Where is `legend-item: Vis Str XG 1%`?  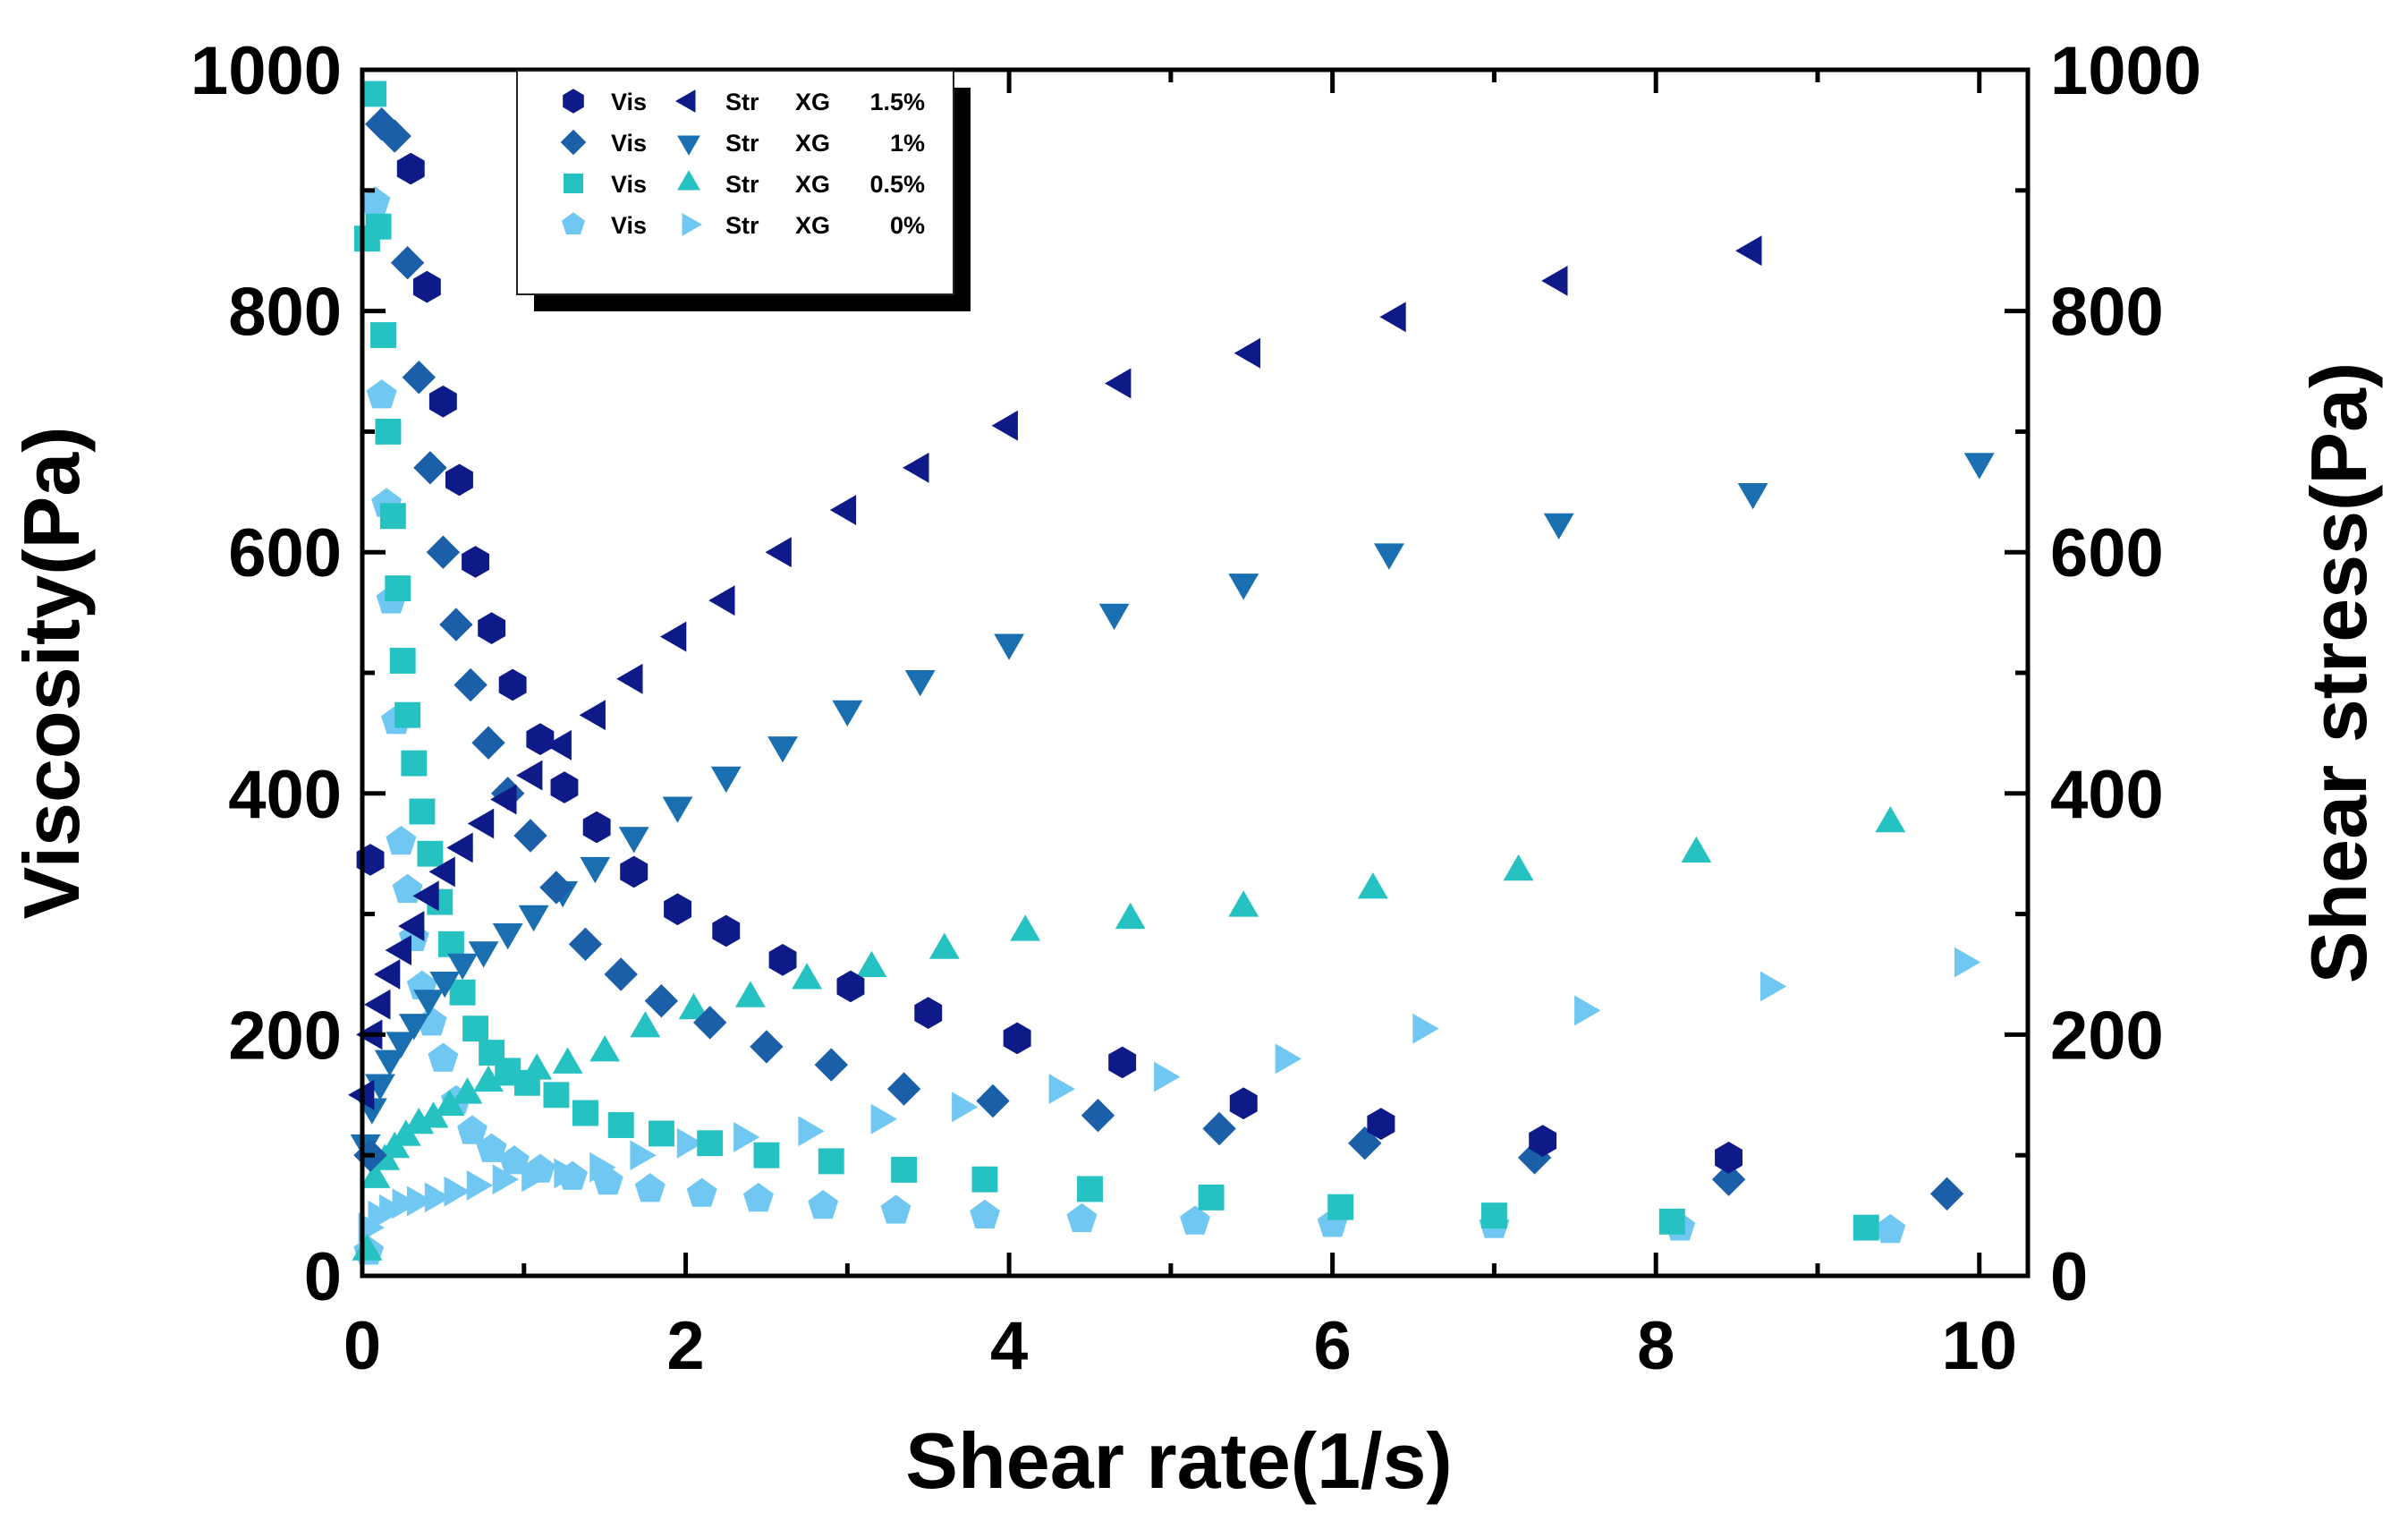 legend-item: Vis Str XG 1% is located at coordinates (743, 143).